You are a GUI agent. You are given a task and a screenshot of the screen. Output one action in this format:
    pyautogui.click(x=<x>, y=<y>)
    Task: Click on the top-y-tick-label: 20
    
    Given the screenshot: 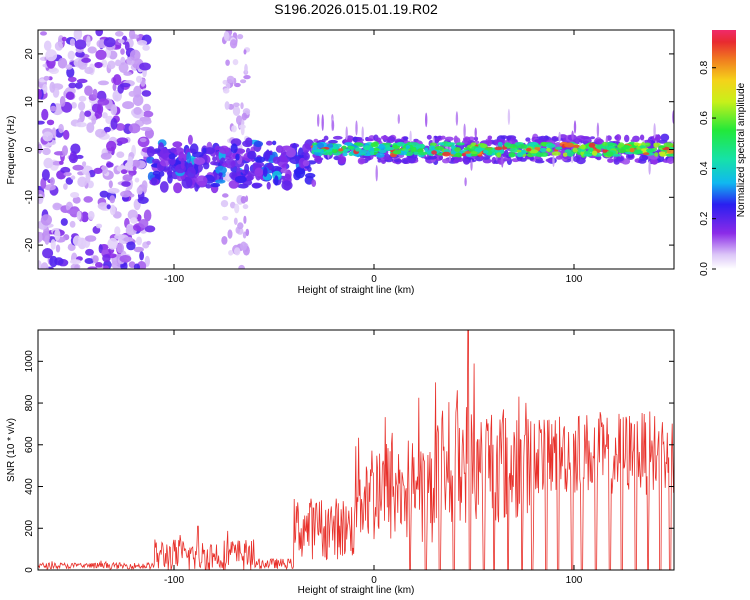 What is the action you would take?
    pyautogui.click(x=29, y=54)
    